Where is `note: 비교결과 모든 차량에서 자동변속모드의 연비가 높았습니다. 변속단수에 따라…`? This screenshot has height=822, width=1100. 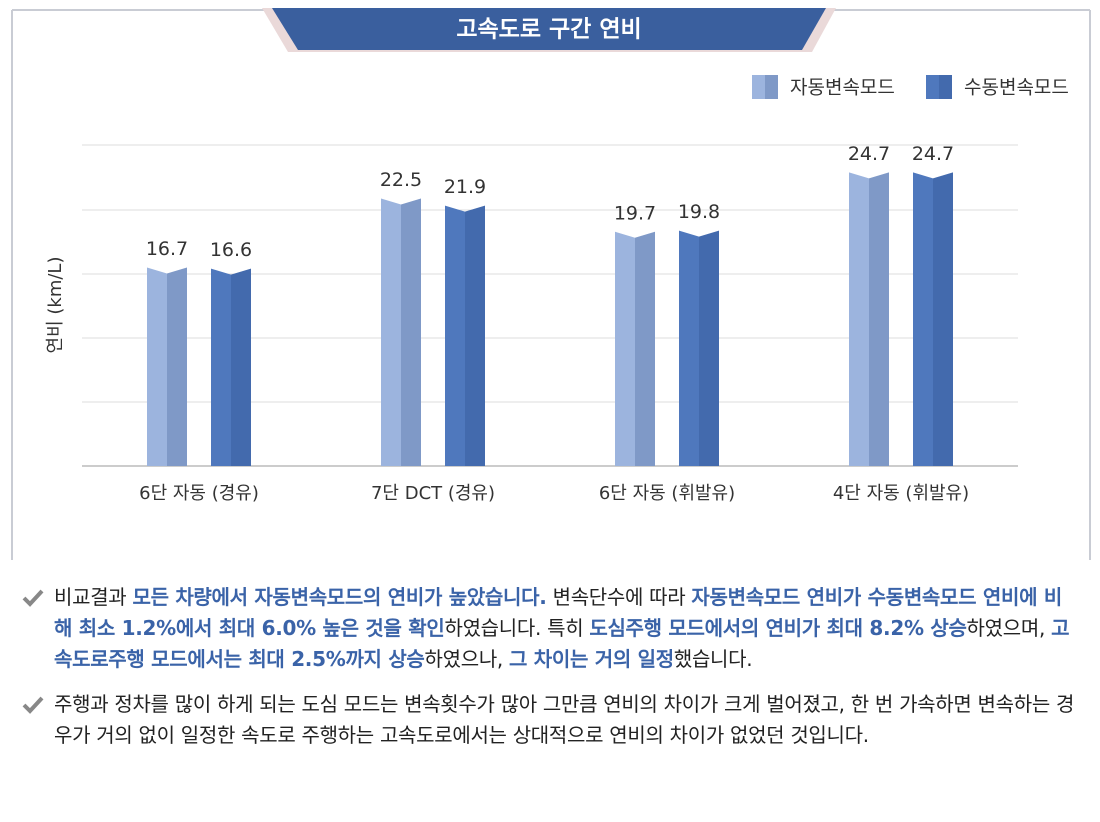 note: 비교결과 모든 차량에서 자동변속모드의 연비가 높았습니다. 변속단수에 따라… is located at coordinates (550, 628).